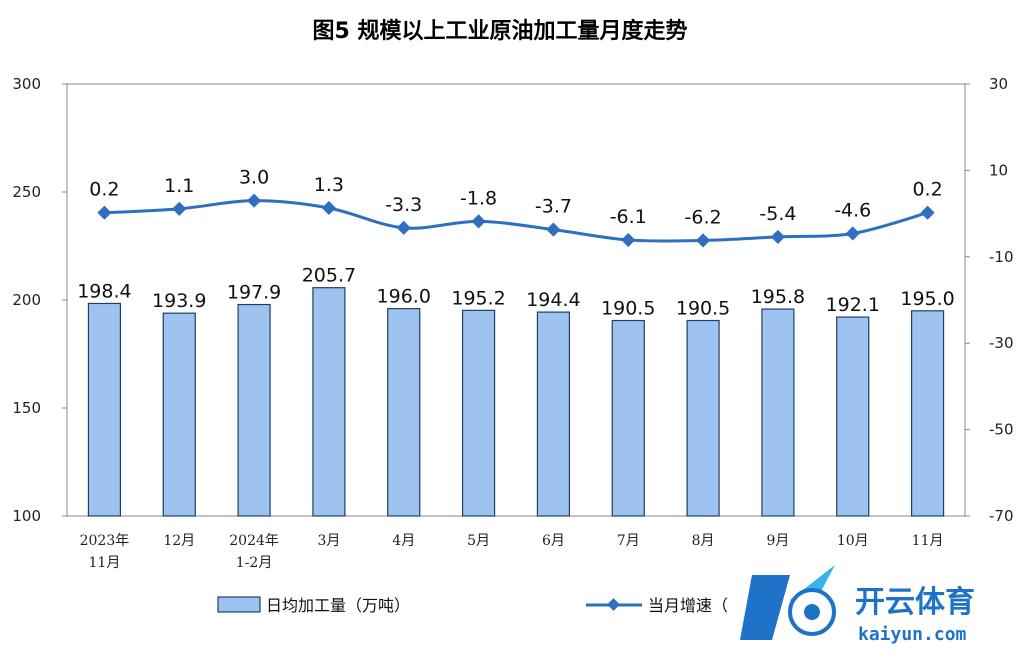  Describe the element at coordinates (553, 207) in the screenshot. I see `line-value-label: -3.7` at that location.